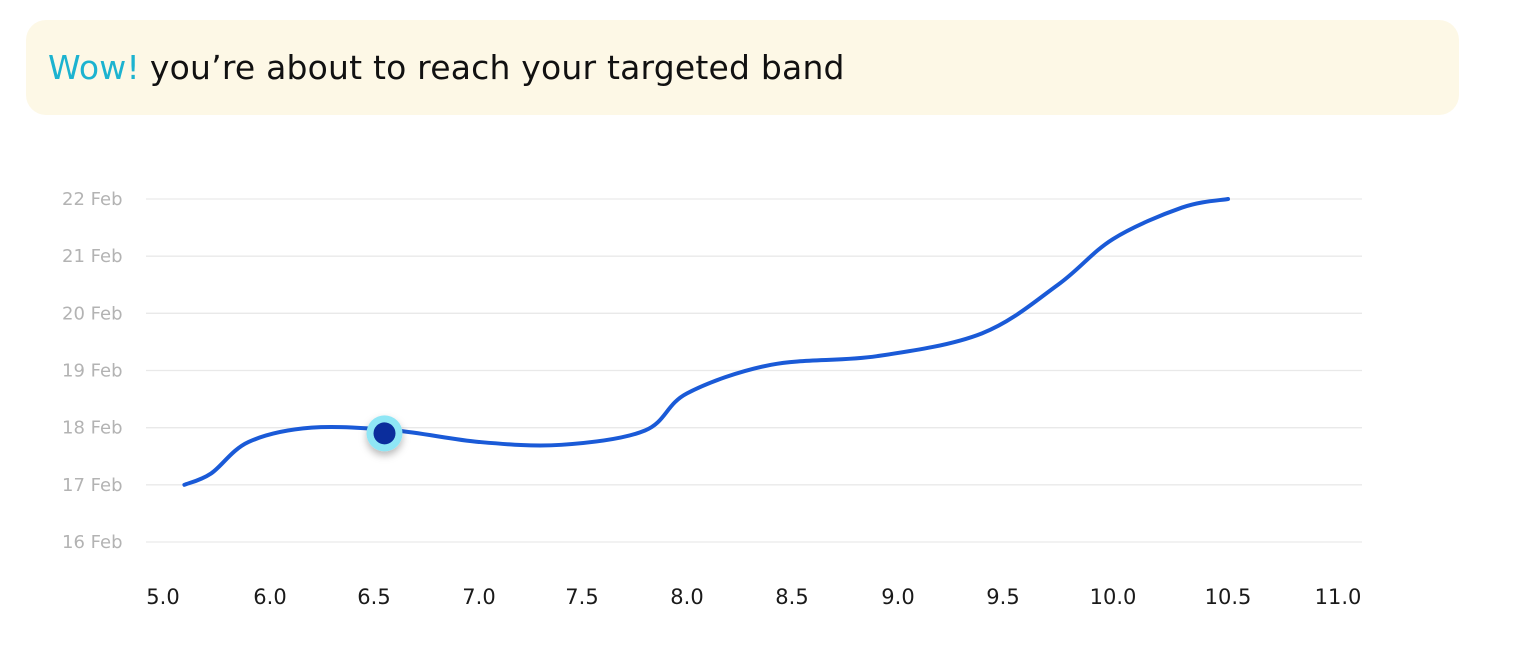 Image resolution: width=1525 pixels, height=664 pixels. I want to click on x-tick-label: 9.5, so click(1002, 597).